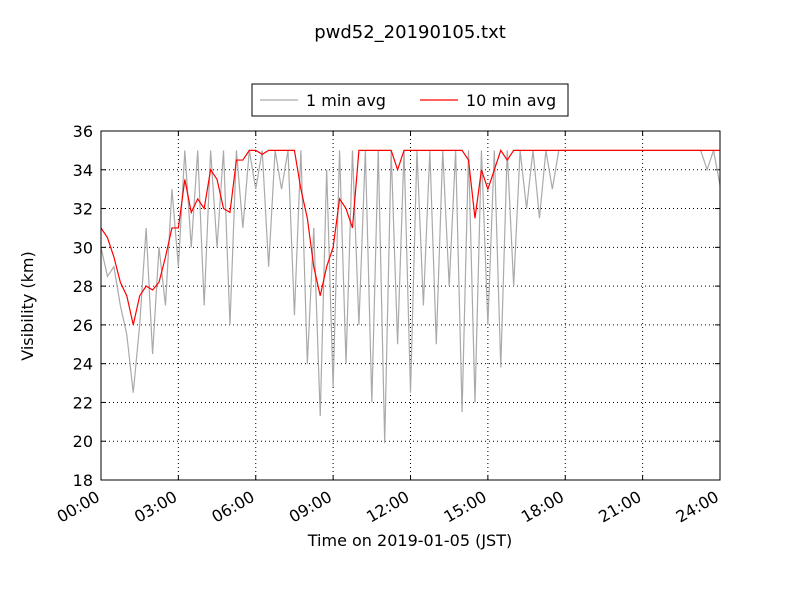 Image resolution: width=800 pixels, height=600 pixels. I want to click on chart-title: pwd52_20190105.txt, so click(410, 32).